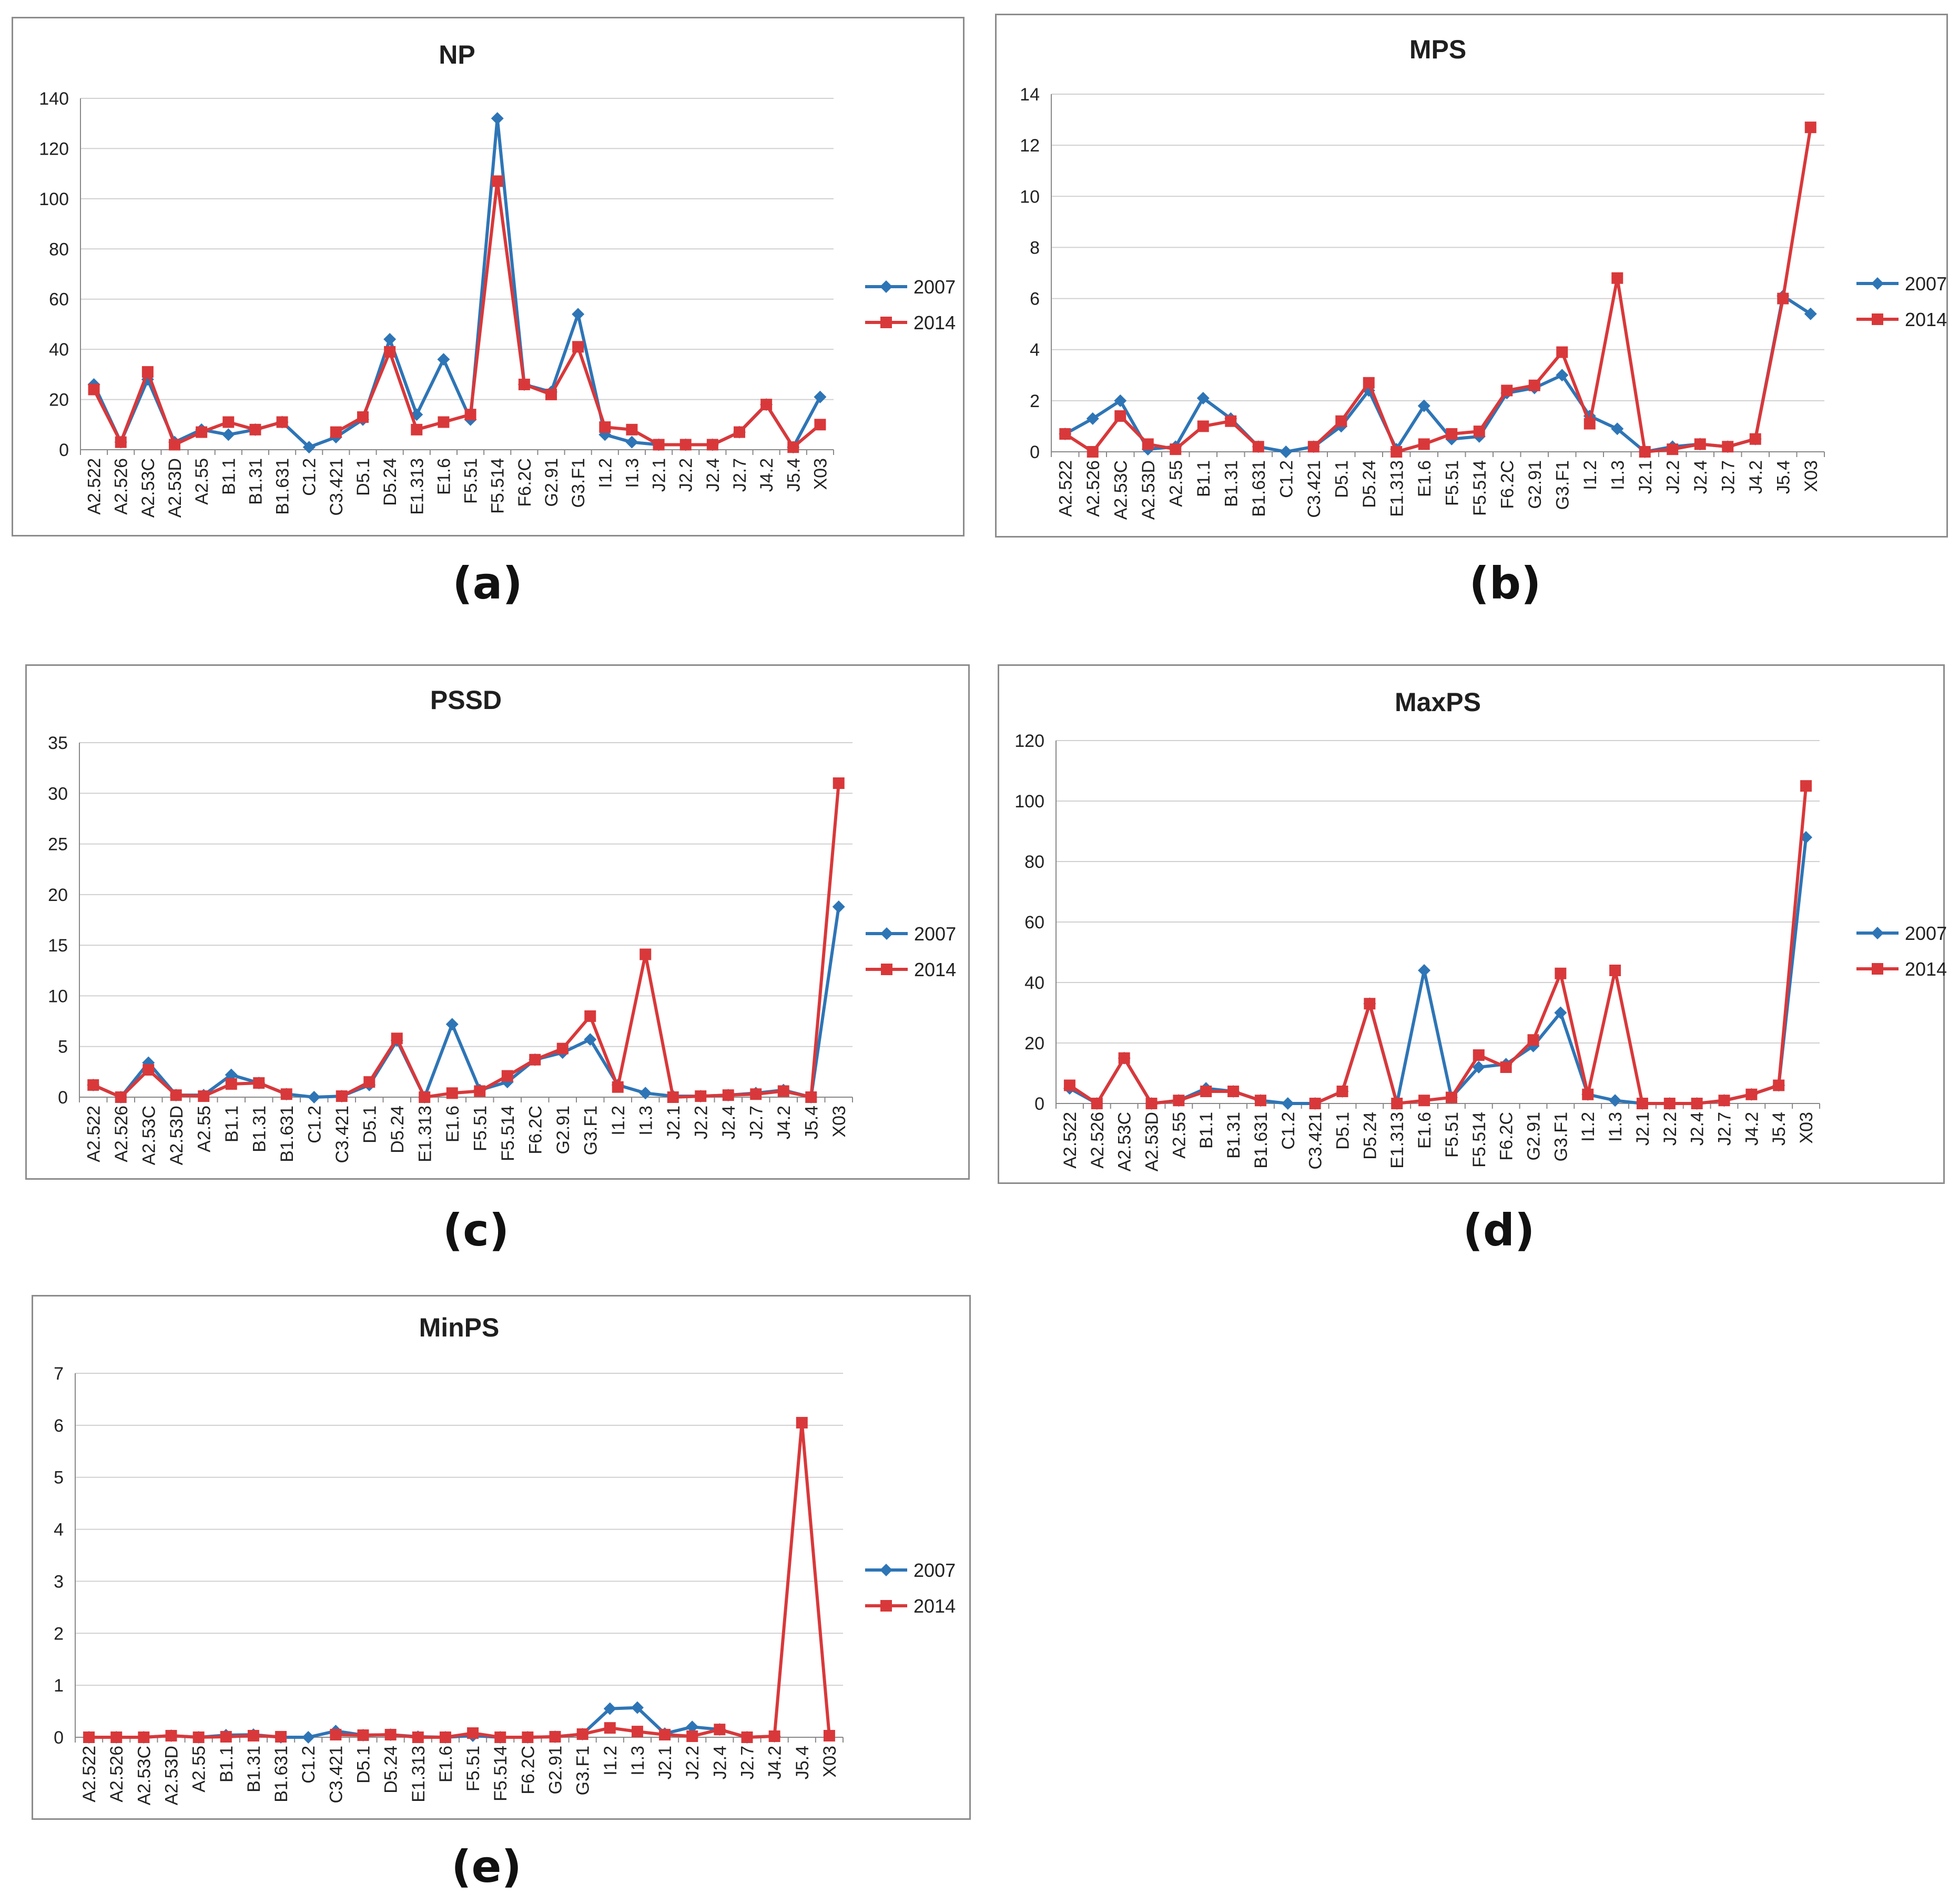 The image size is (1959, 1904). Describe the element at coordinates (756, 1122) in the screenshot. I see `x-tick-label: J2.7` at that location.